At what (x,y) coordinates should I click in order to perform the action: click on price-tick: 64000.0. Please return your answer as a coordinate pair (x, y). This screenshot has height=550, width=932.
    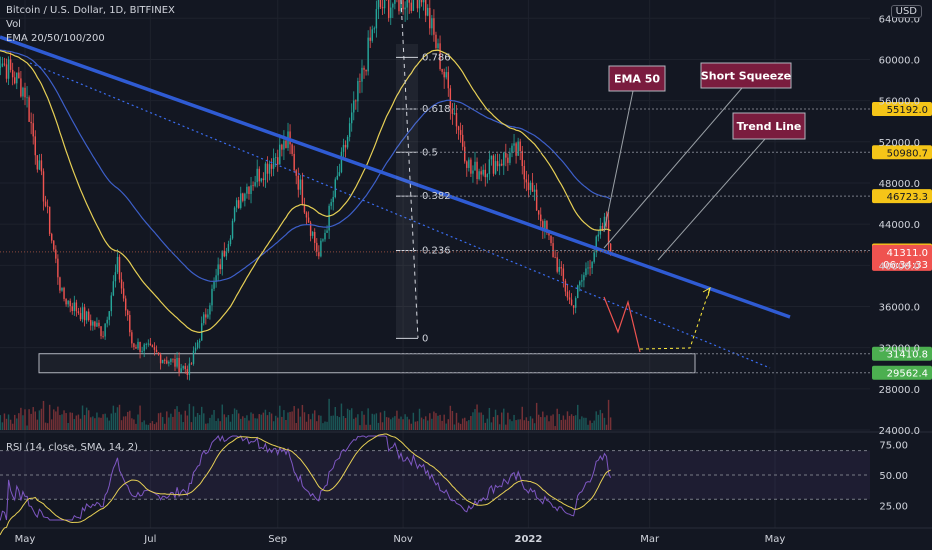
    Looking at the image, I should click on (899, 19).